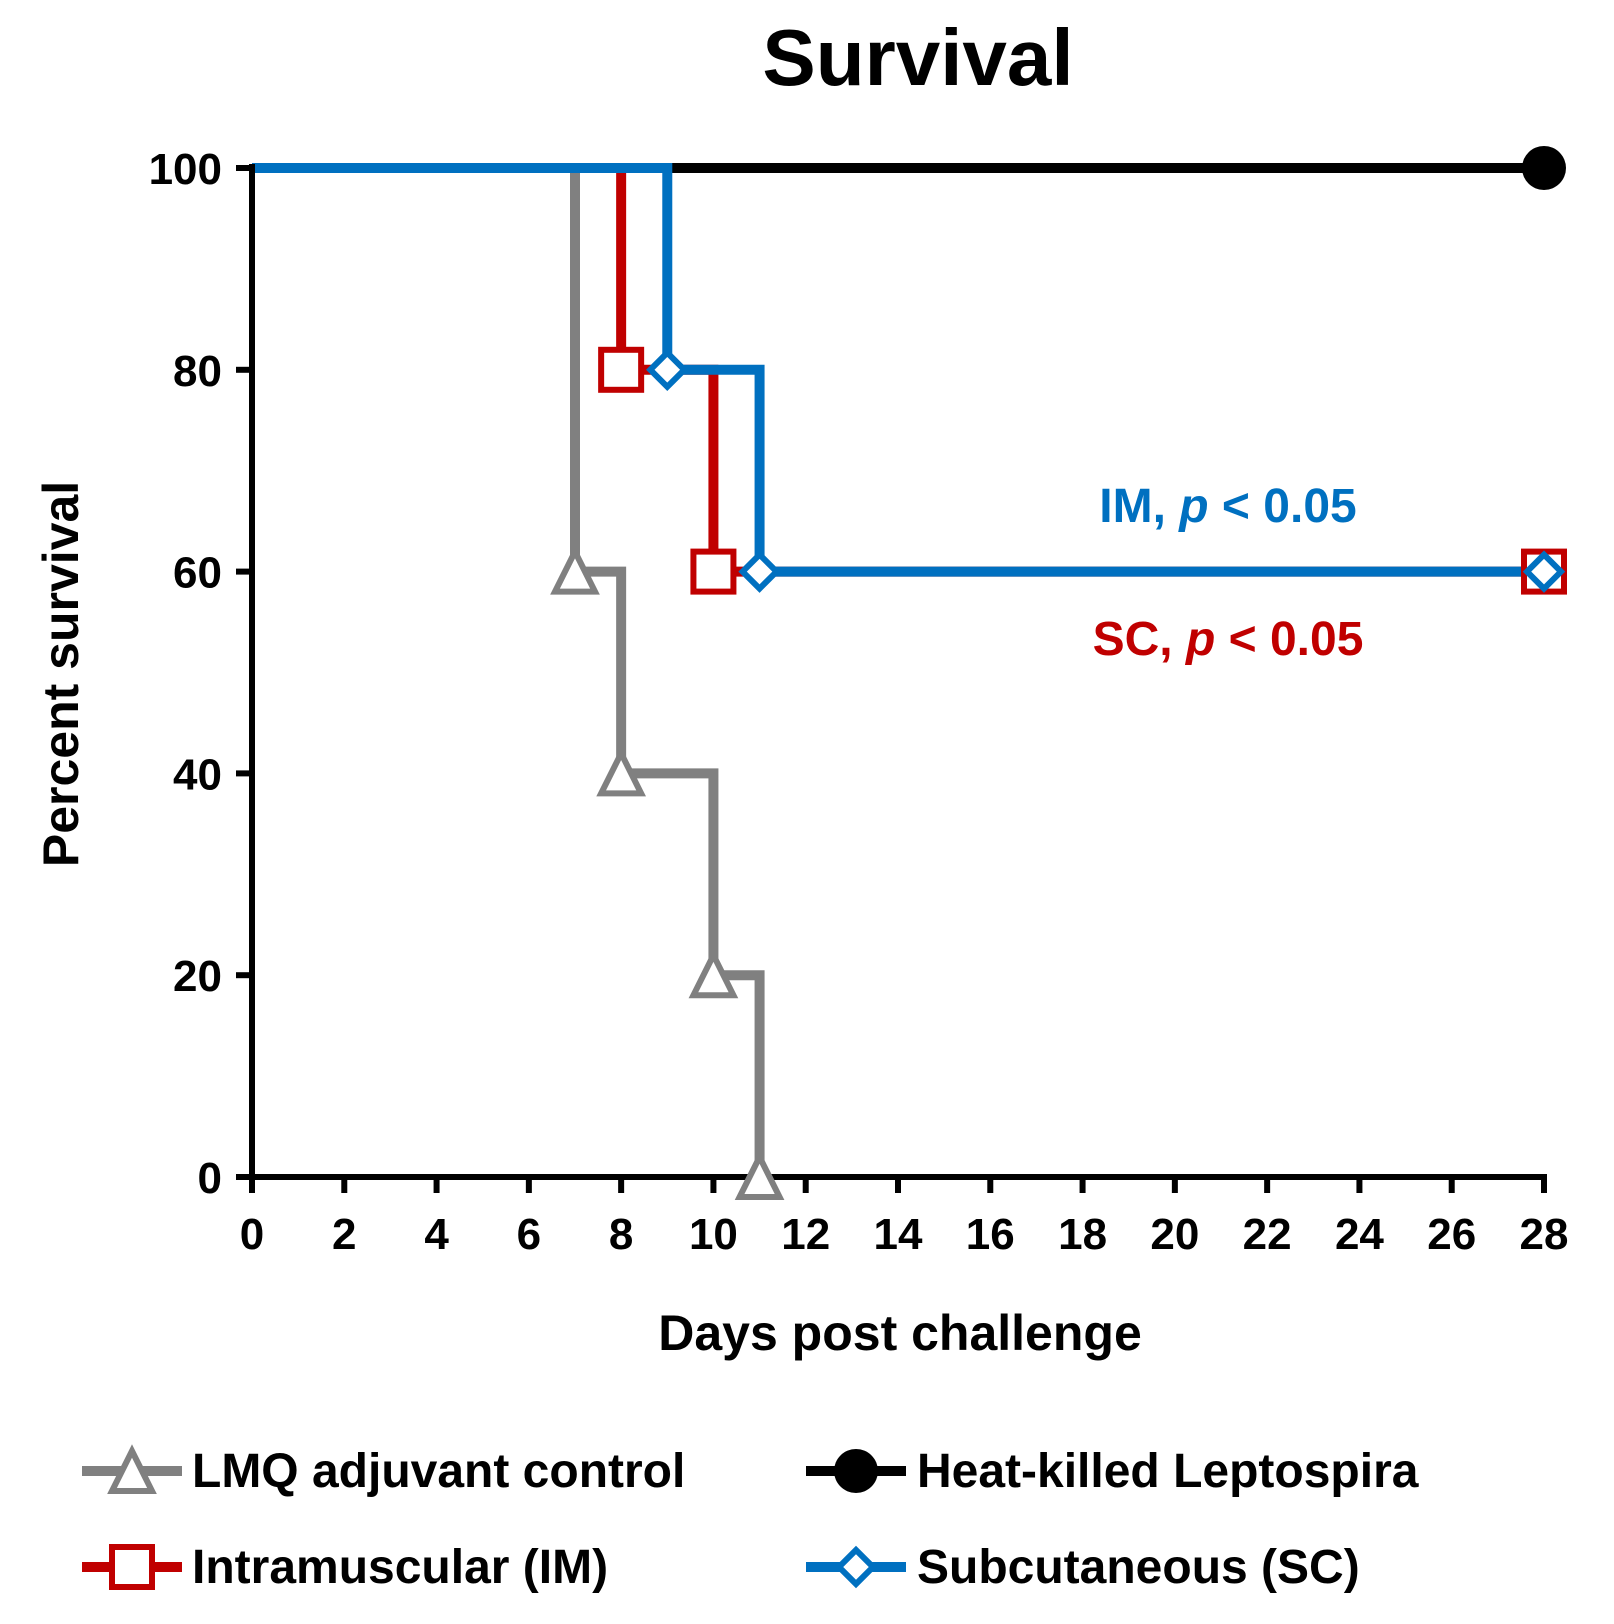 The height and width of the screenshot is (1624, 1614). What do you see at coordinates (1451, 1234) in the screenshot?
I see `x-tick-label: 26` at bounding box center [1451, 1234].